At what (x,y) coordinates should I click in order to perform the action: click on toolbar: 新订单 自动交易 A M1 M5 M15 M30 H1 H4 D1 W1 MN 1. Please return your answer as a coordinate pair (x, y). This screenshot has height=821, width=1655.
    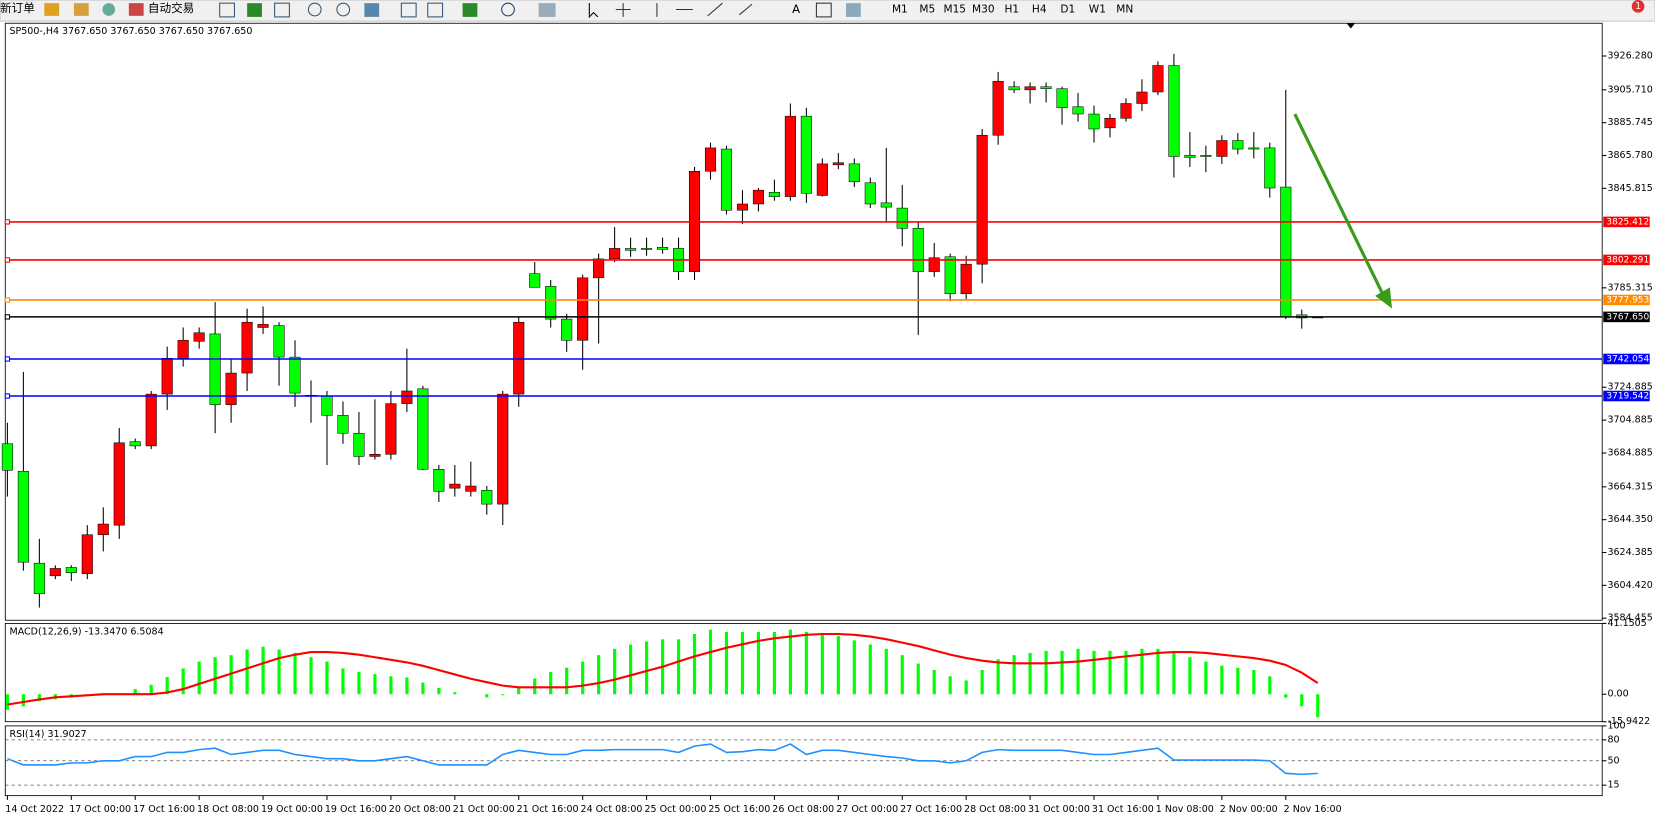
    Looking at the image, I should click on (827, 11).